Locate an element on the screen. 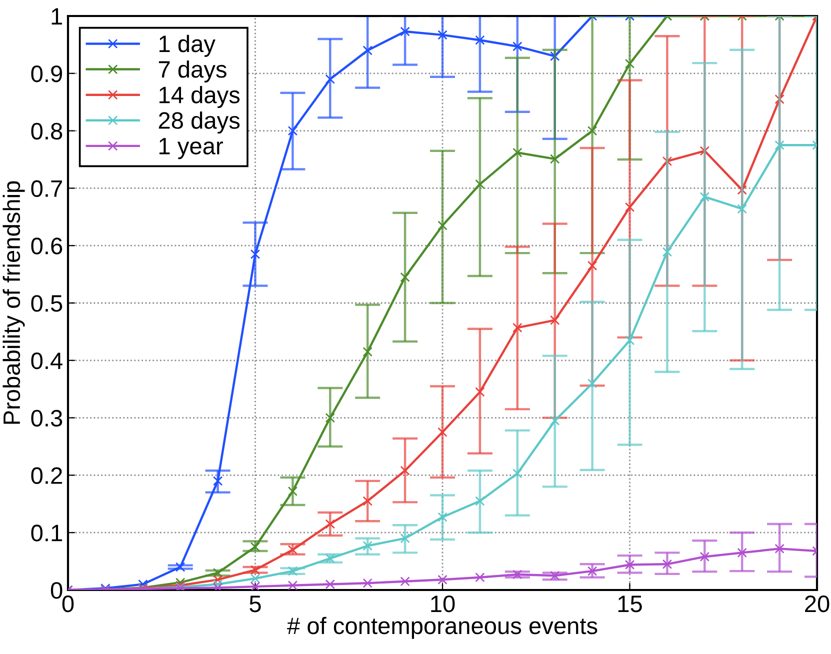 This screenshot has width=831, height=654. y-tick-label: 0.7 is located at coordinates (46, 188).